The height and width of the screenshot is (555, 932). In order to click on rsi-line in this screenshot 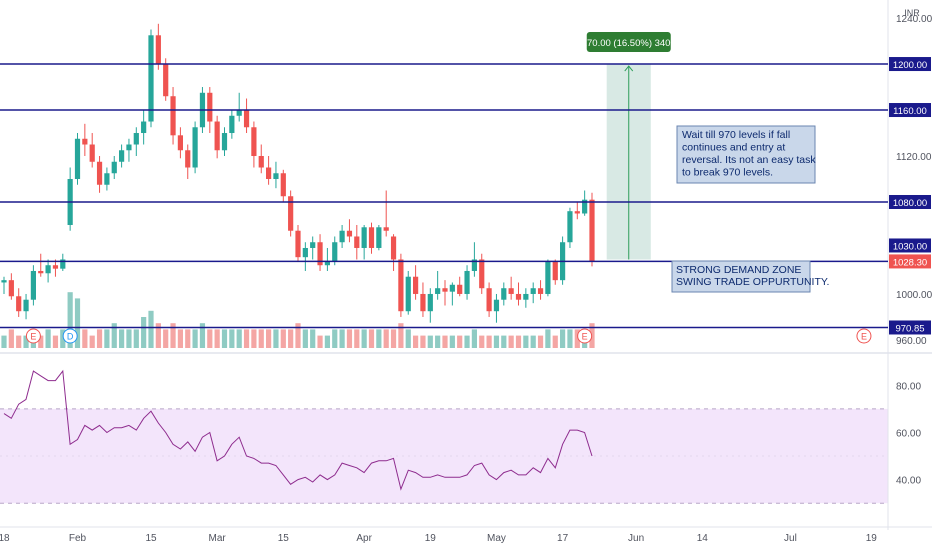, I will do `click(298, 430)`.